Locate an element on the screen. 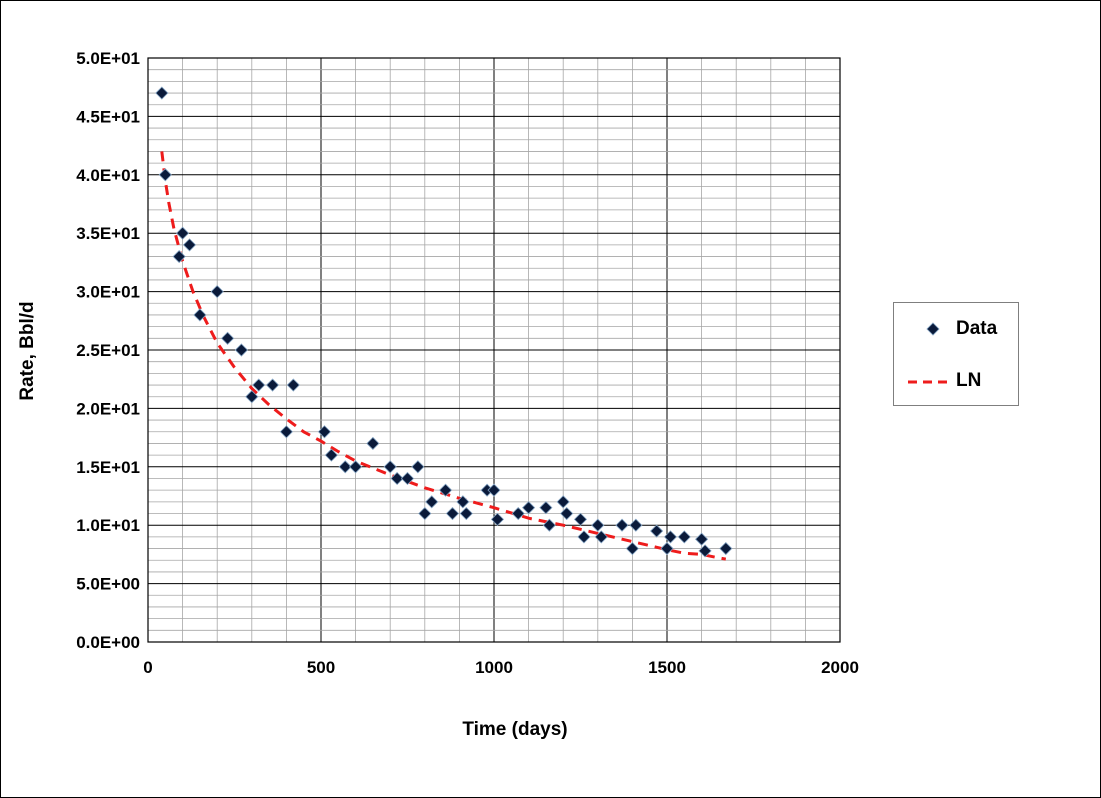 This screenshot has width=1101, height=798. legend-label-ln: LN is located at coordinates (969, 380).